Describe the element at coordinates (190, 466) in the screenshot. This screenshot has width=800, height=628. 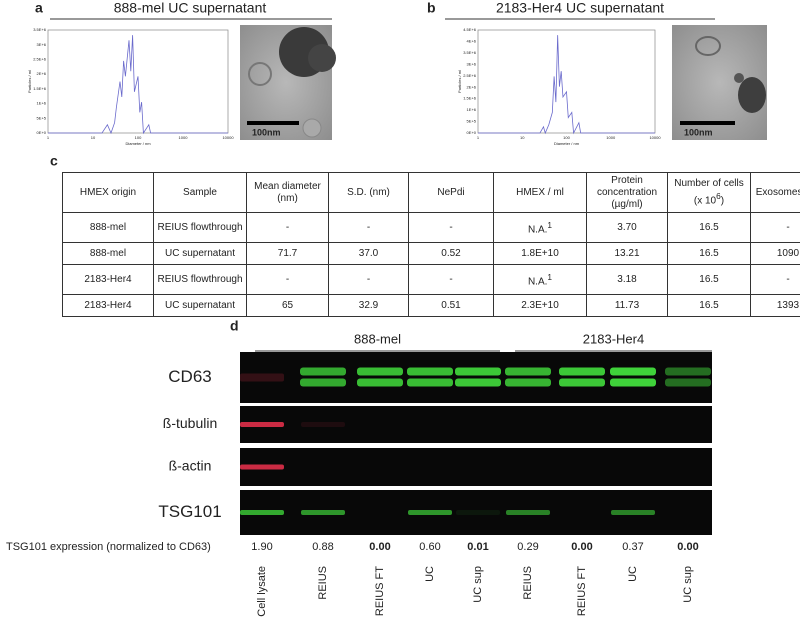
I see `blot-label: ß-actin` at that location.